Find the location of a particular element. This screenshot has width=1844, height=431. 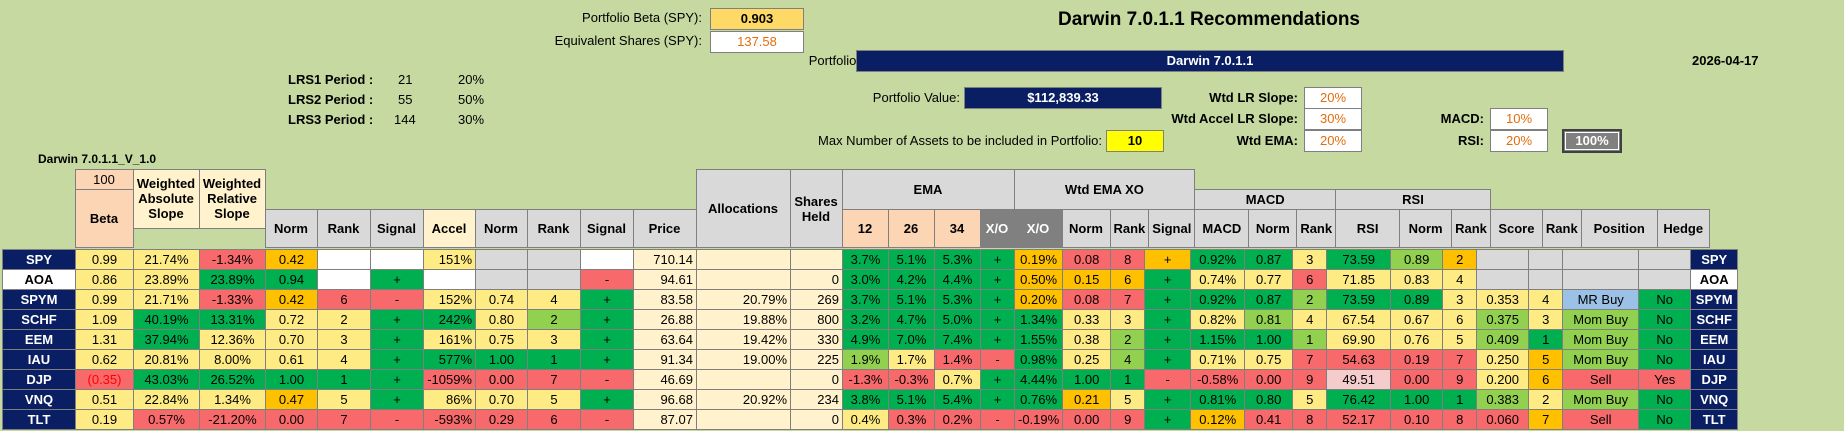

wtd-lr-slope-value: 20% is located at coordinates (1333, 98).